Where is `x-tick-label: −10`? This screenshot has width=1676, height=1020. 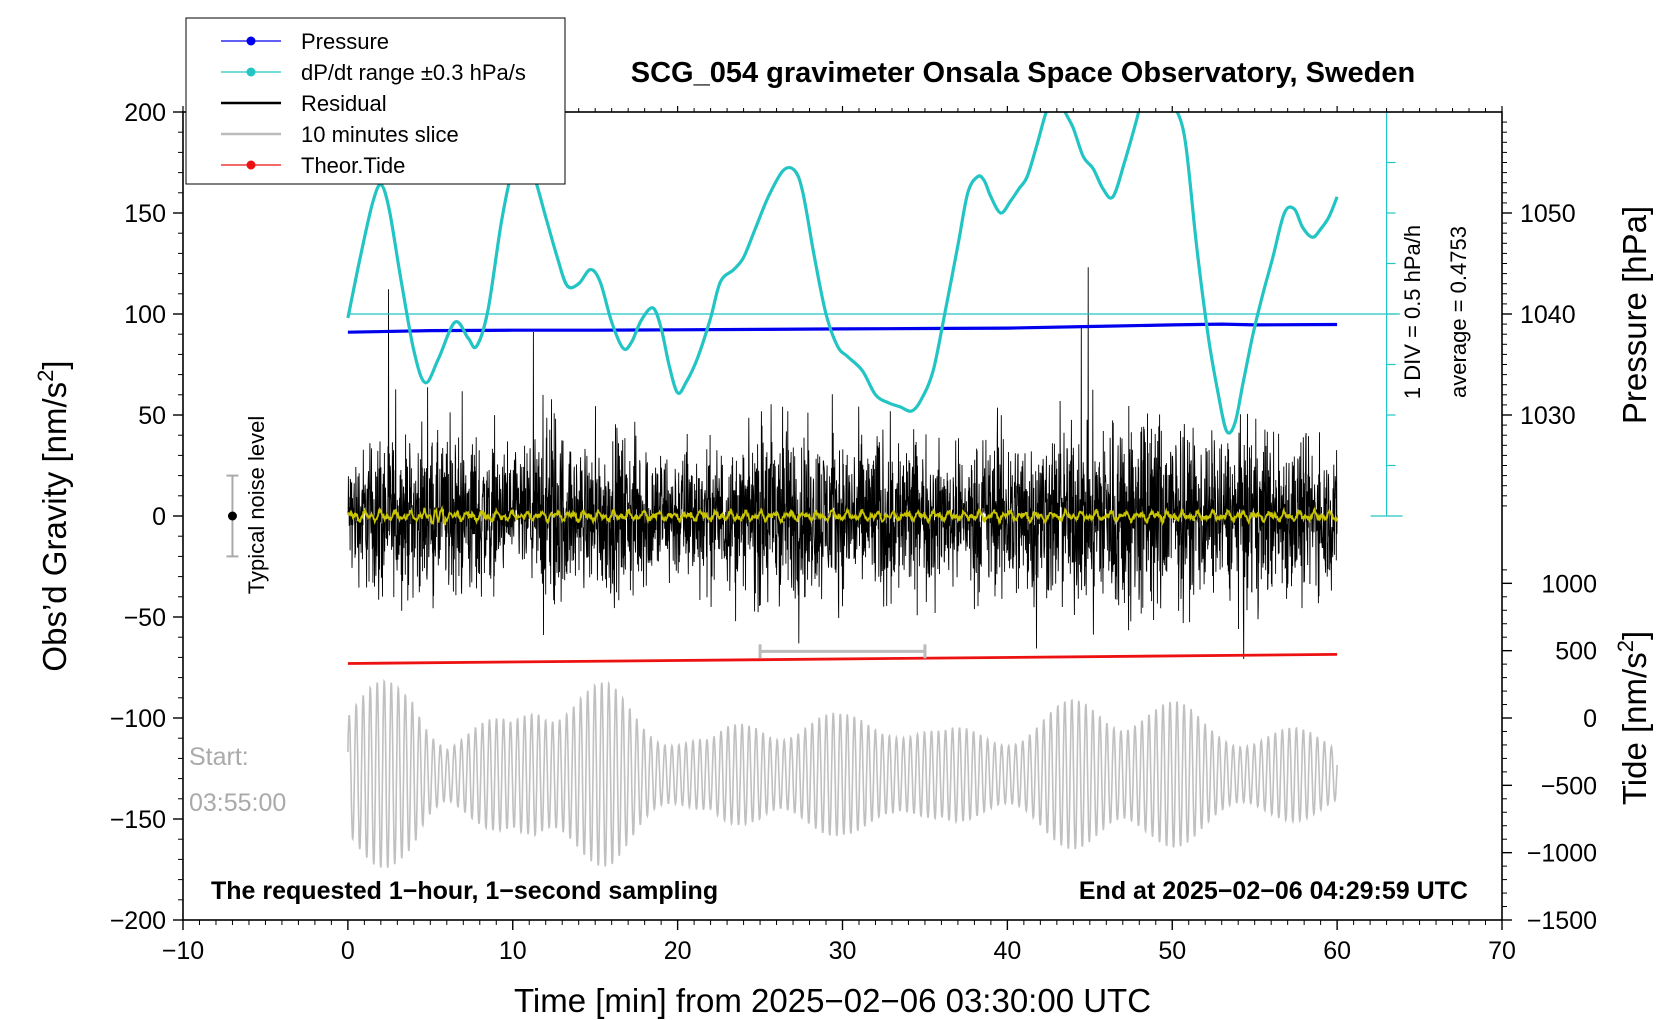 x-tick-label: −10 is located at coordinates (183, 951).